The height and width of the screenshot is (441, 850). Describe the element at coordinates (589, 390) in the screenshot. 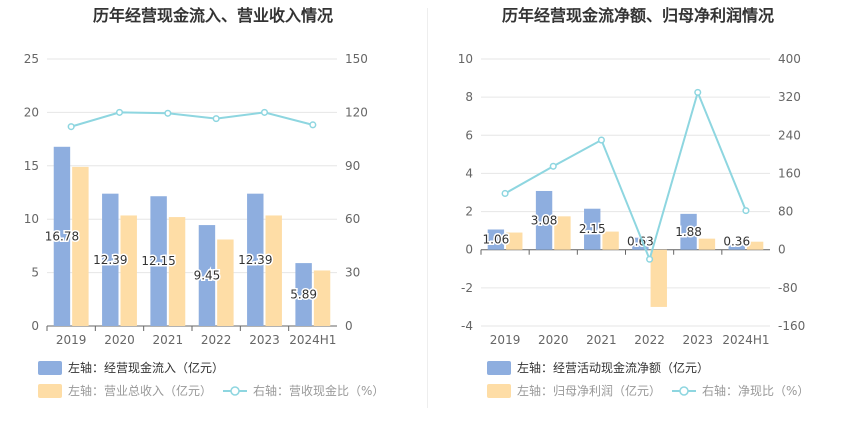

I see `legend-label: 左轴：归母净利润（亿元）` at that location.